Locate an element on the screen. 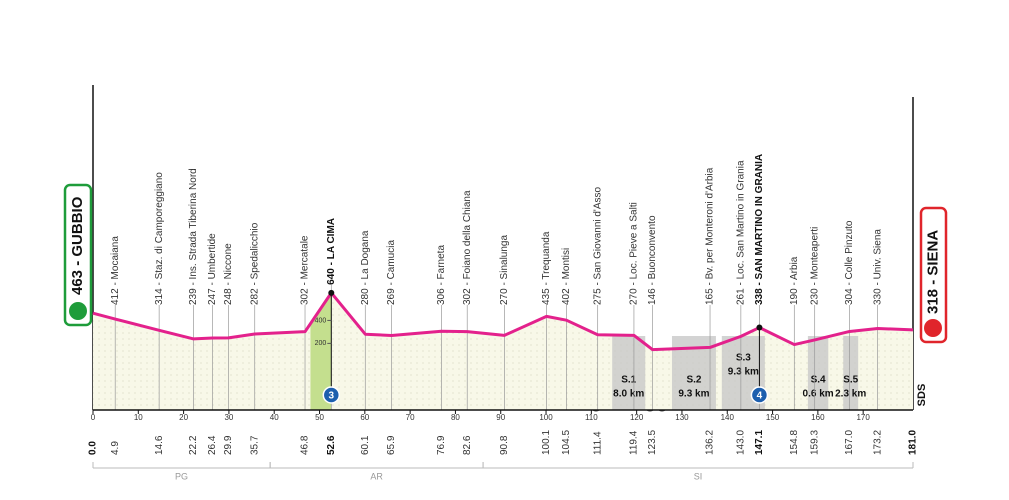 This screenshot has height=500, width=1009. x-tick-label: 0 is located at coordinates (93, 417).